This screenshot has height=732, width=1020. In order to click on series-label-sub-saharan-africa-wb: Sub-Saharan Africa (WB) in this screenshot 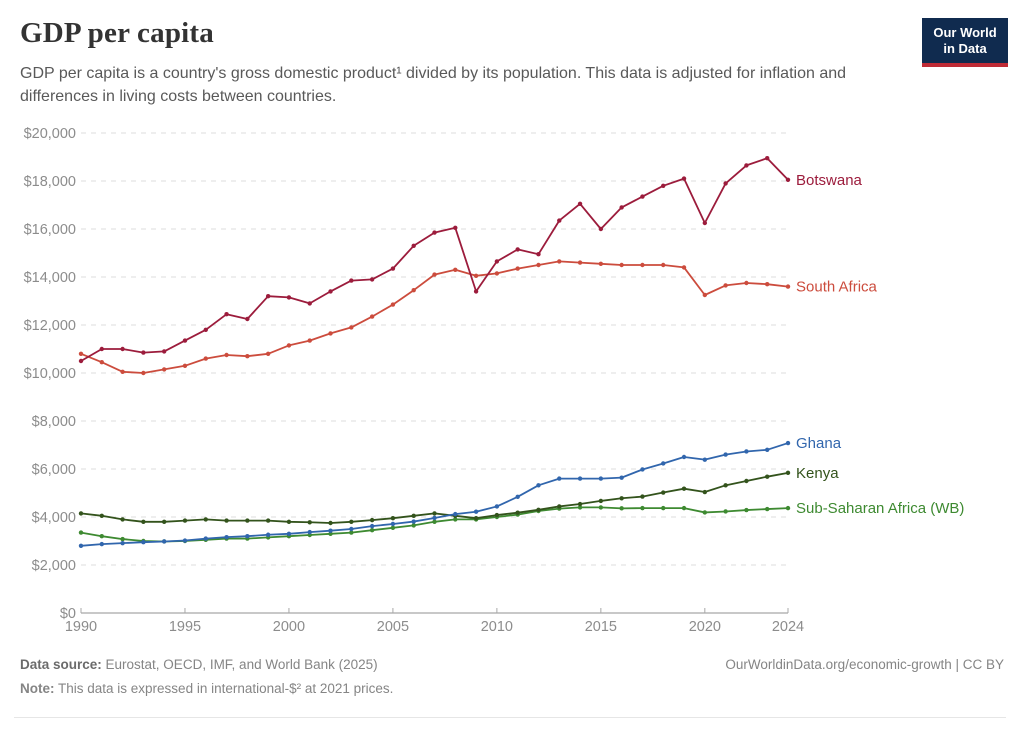, I will do `click(880, 508)`.